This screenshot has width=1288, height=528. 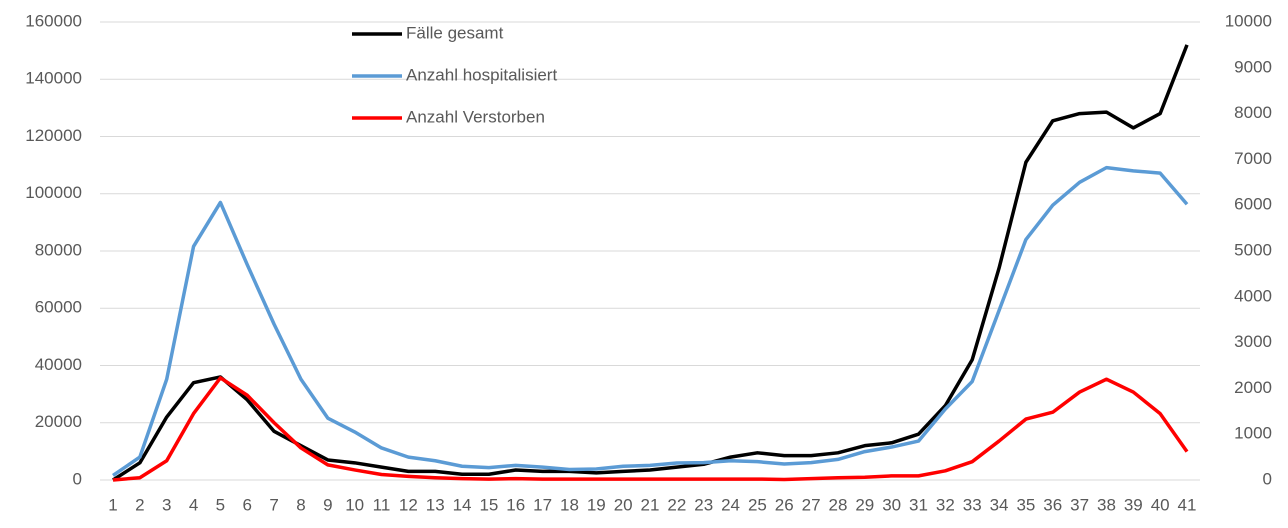 What do you see at coordinates (481, 74) in the screenshot?
I see `legend-label: Anzahl hospitalisiert` at bounding box center [481, 74].